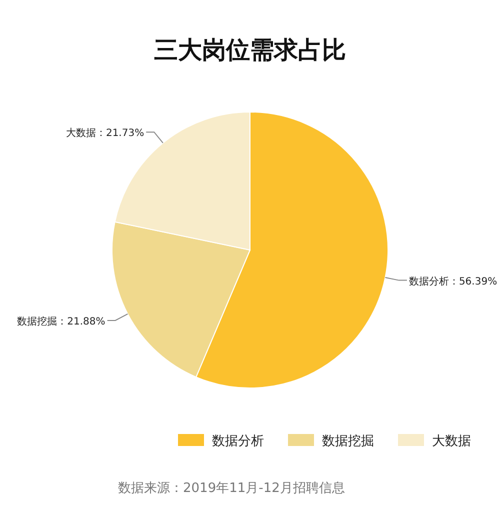 The width and height of the screenshot is (500, 515). I want to click on legend-label: 数据挖掘, so click(348, 441).